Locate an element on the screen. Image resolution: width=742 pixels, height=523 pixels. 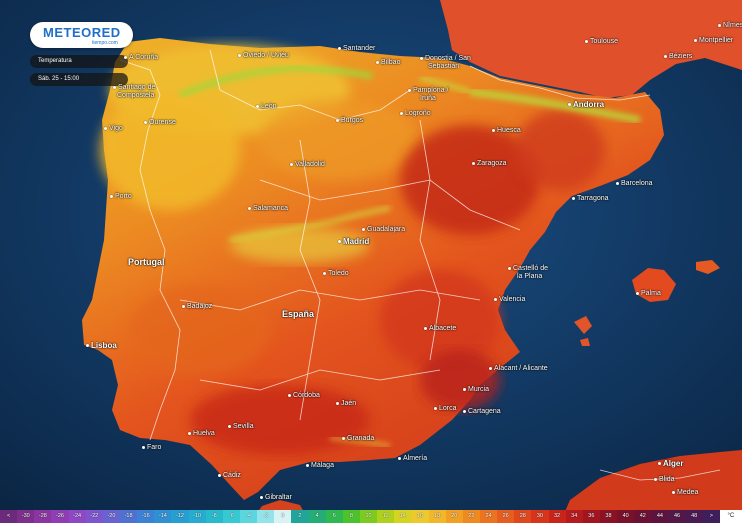
legend-swatch: 24 is located at coordinates (488, 516).